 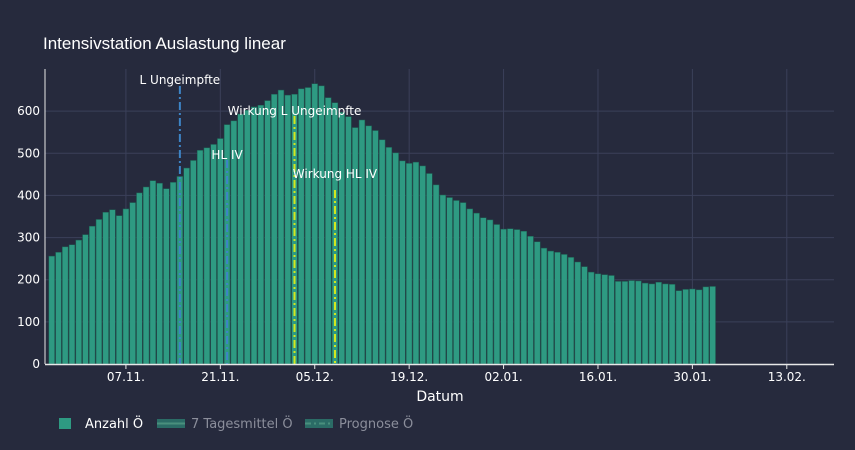 What do you see at coordinates (598, 377) in the screenshot?
I see `x-tick-label: 16.01.` at bounding box center [598, 377].